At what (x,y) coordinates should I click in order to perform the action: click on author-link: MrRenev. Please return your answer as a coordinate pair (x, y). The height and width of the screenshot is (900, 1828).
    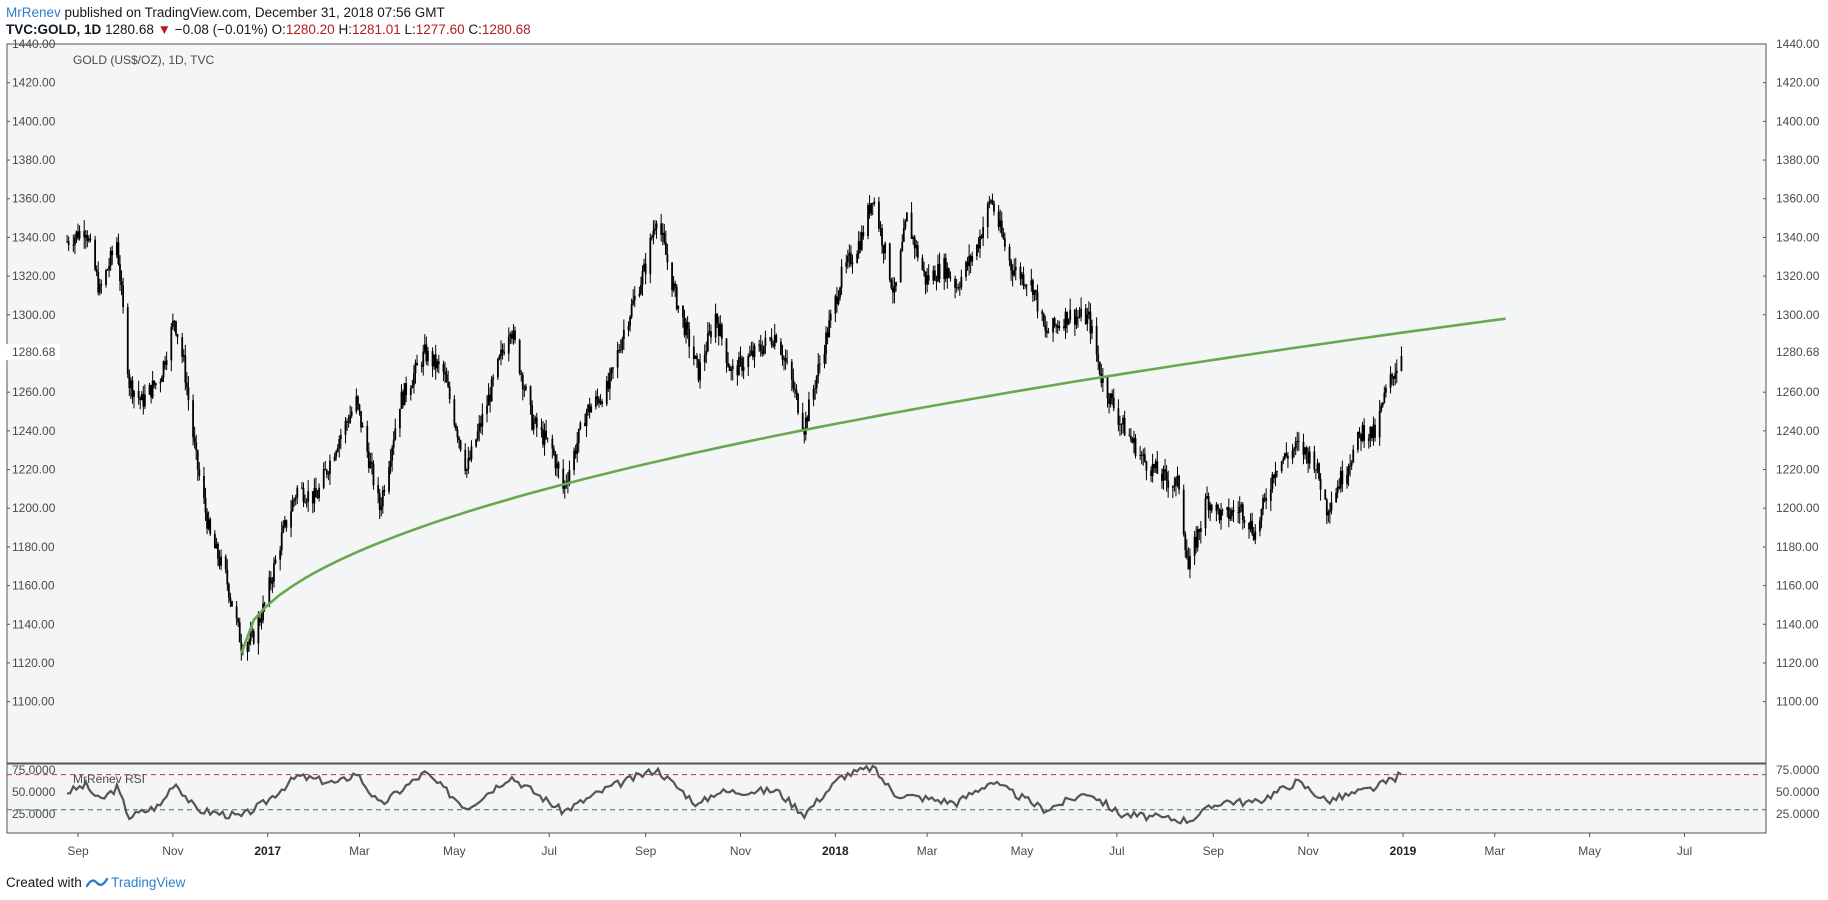
    Looking at the image, I should click on (33, 12).